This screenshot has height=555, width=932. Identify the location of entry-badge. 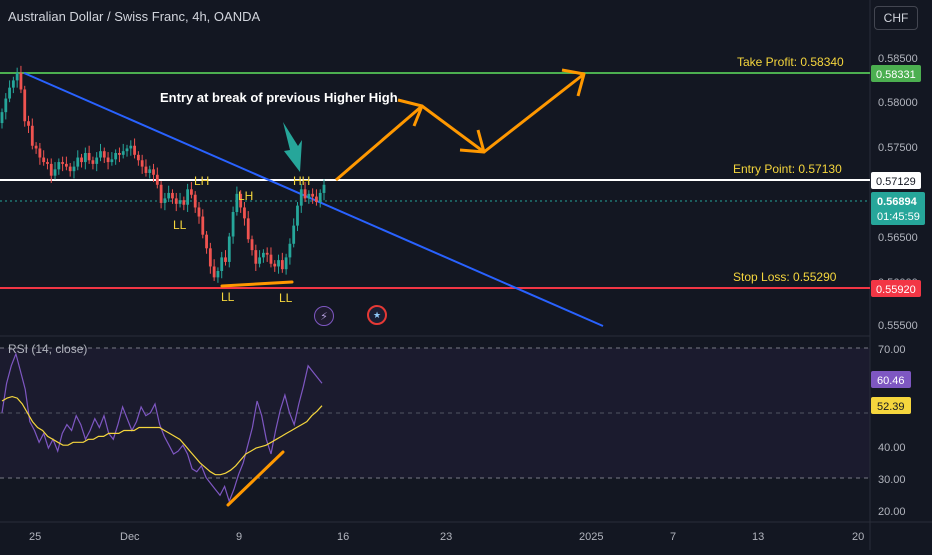
(896, 180).